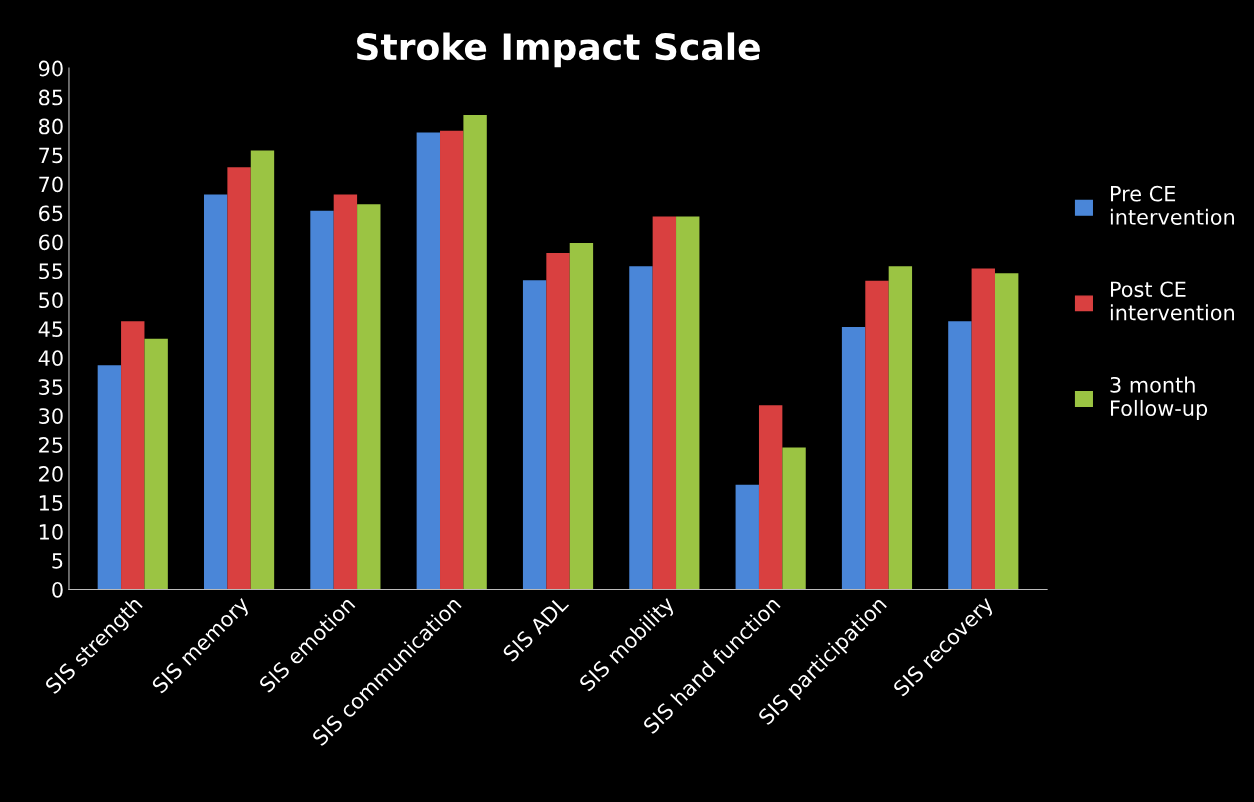  Describe the element at coordinates (51, 300) in the screenshot. I see `y-tick-label: 50` at that location.